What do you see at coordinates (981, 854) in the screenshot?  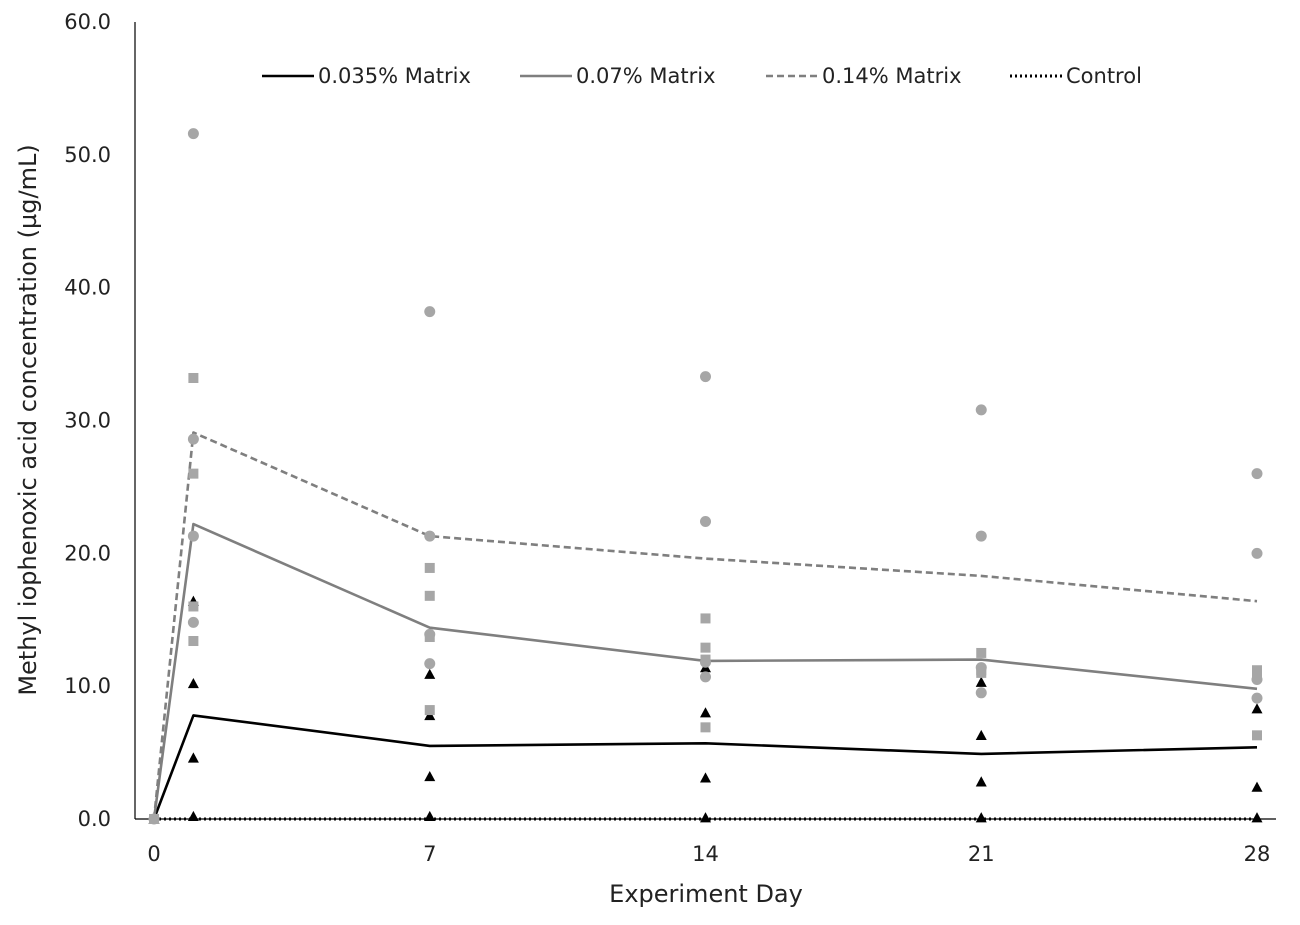 I see `x-tick-label: 21` at bounding box center [981, 854].